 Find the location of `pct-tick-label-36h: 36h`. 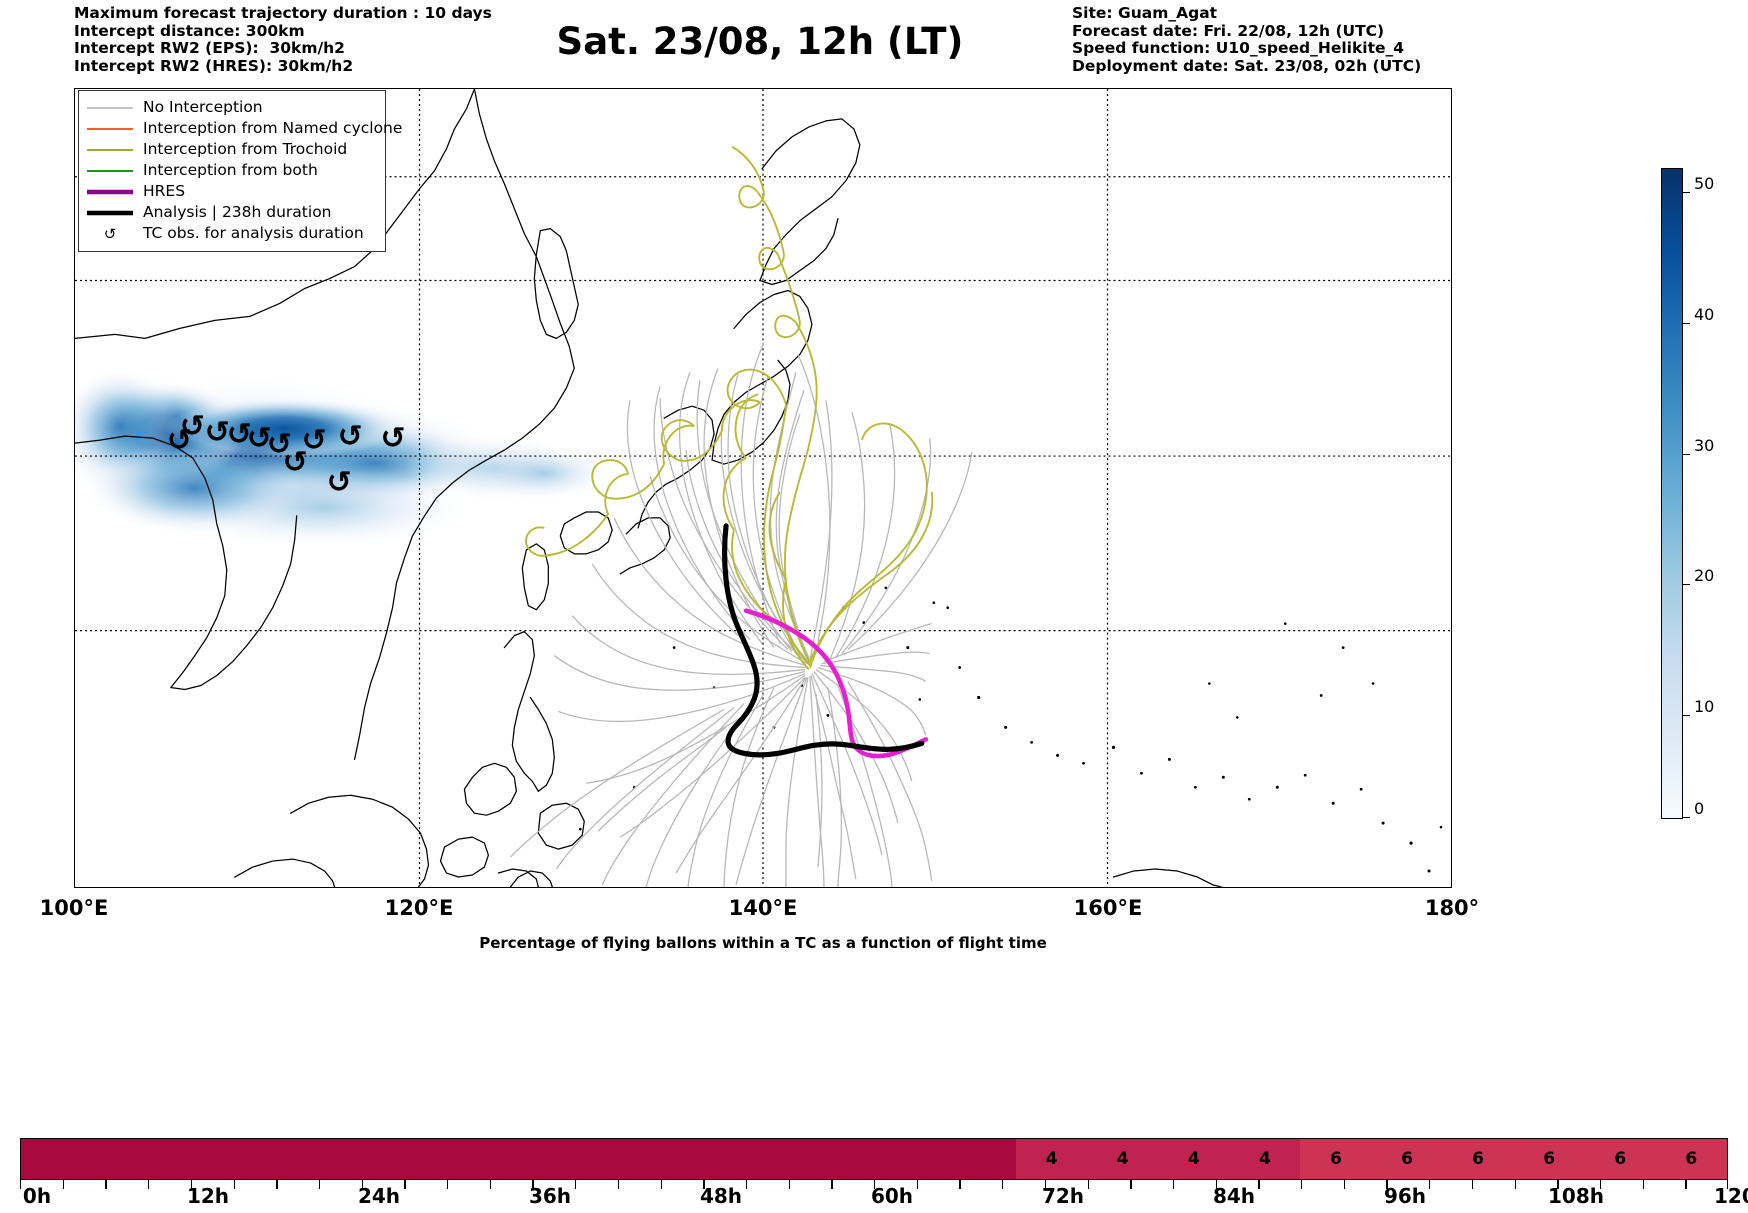

pct-tick-label-36h: 36h is located at coordinates (550, 1196).